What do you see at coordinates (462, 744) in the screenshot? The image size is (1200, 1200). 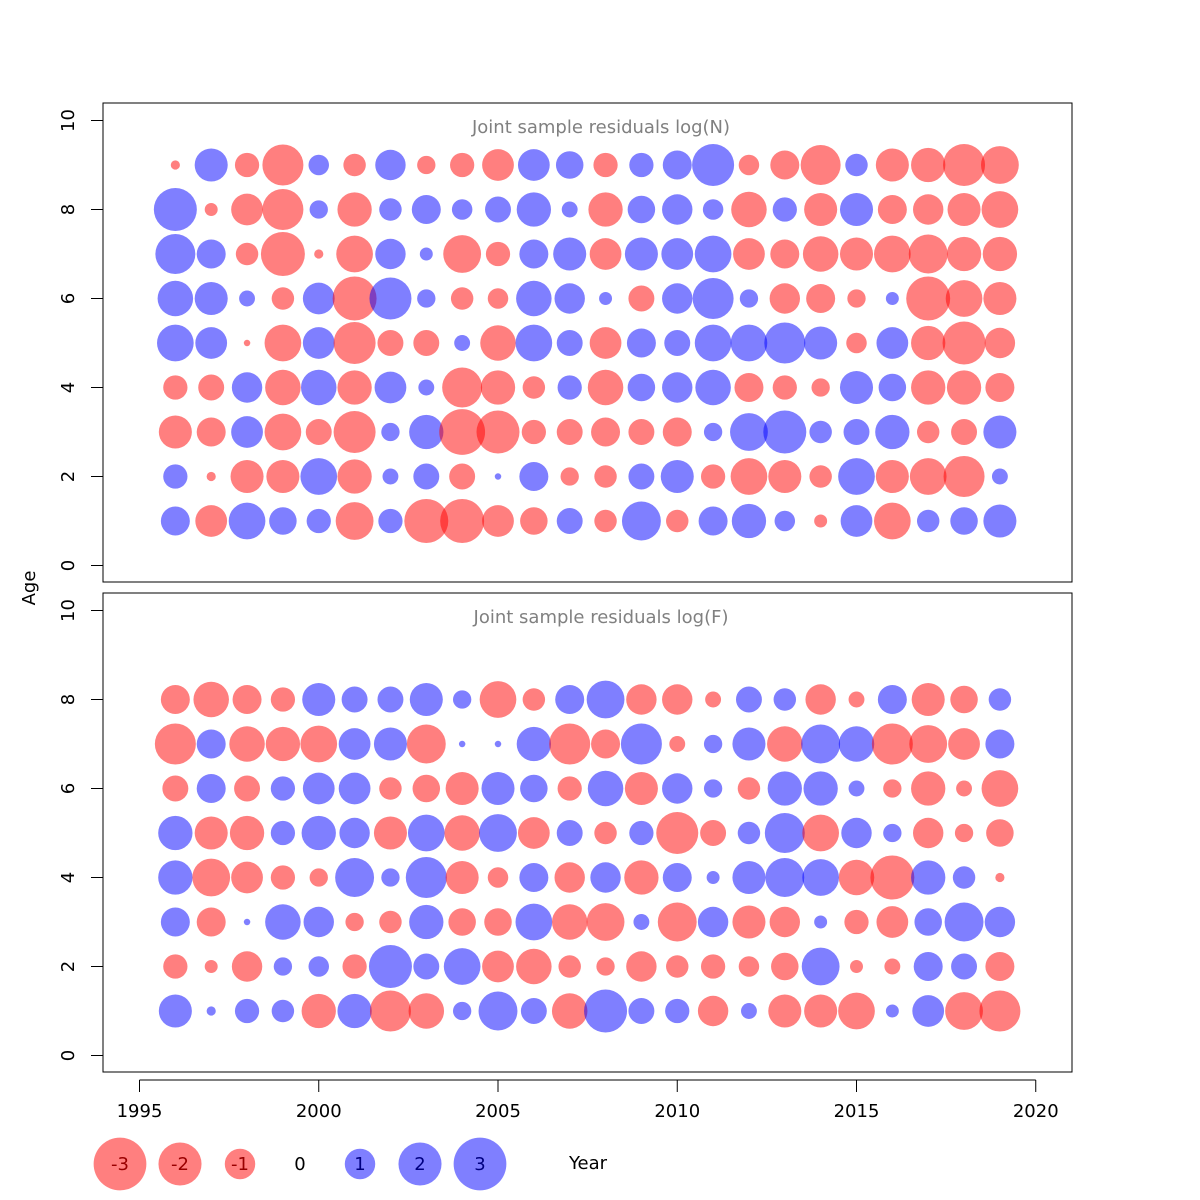 I see `bubble-F-2004-age7` at bounding box center [462, 744].